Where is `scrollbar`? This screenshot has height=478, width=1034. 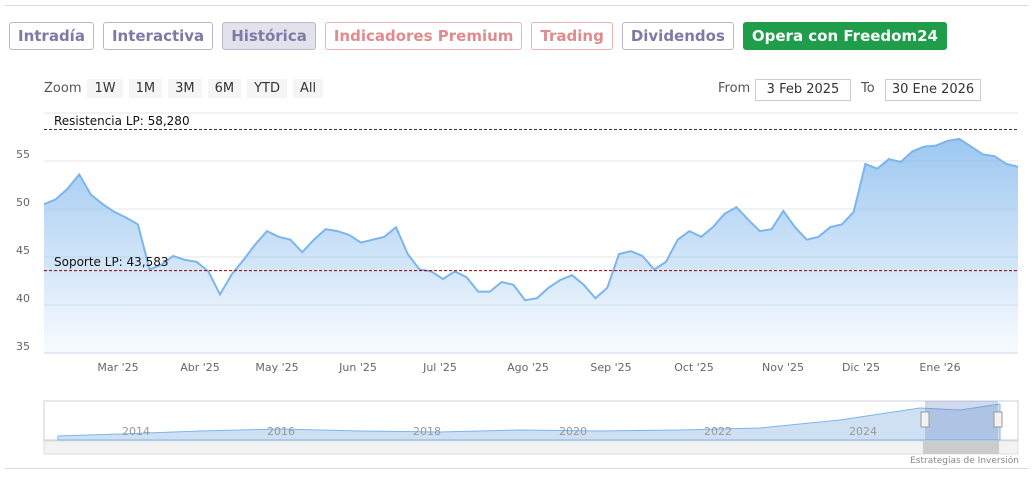
scrollbar is located at coordinates (531, 447).